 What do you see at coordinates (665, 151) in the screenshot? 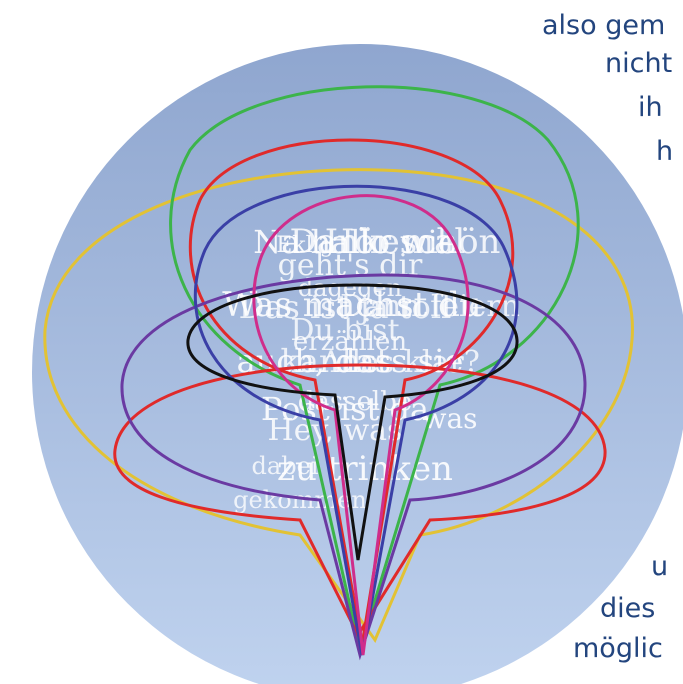
I see `side-text-line: h` at bounding box center [665, 151].